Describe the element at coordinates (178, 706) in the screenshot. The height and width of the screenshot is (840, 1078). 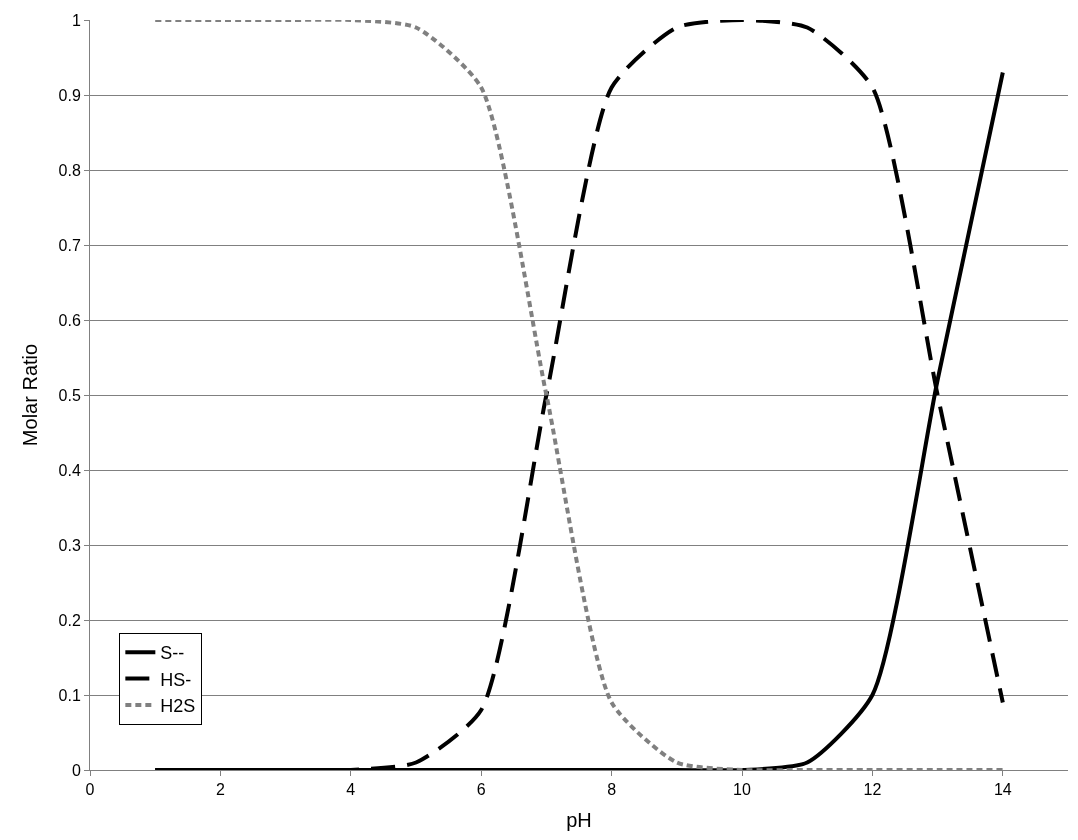
I see `legend-label: H2S` at that location.